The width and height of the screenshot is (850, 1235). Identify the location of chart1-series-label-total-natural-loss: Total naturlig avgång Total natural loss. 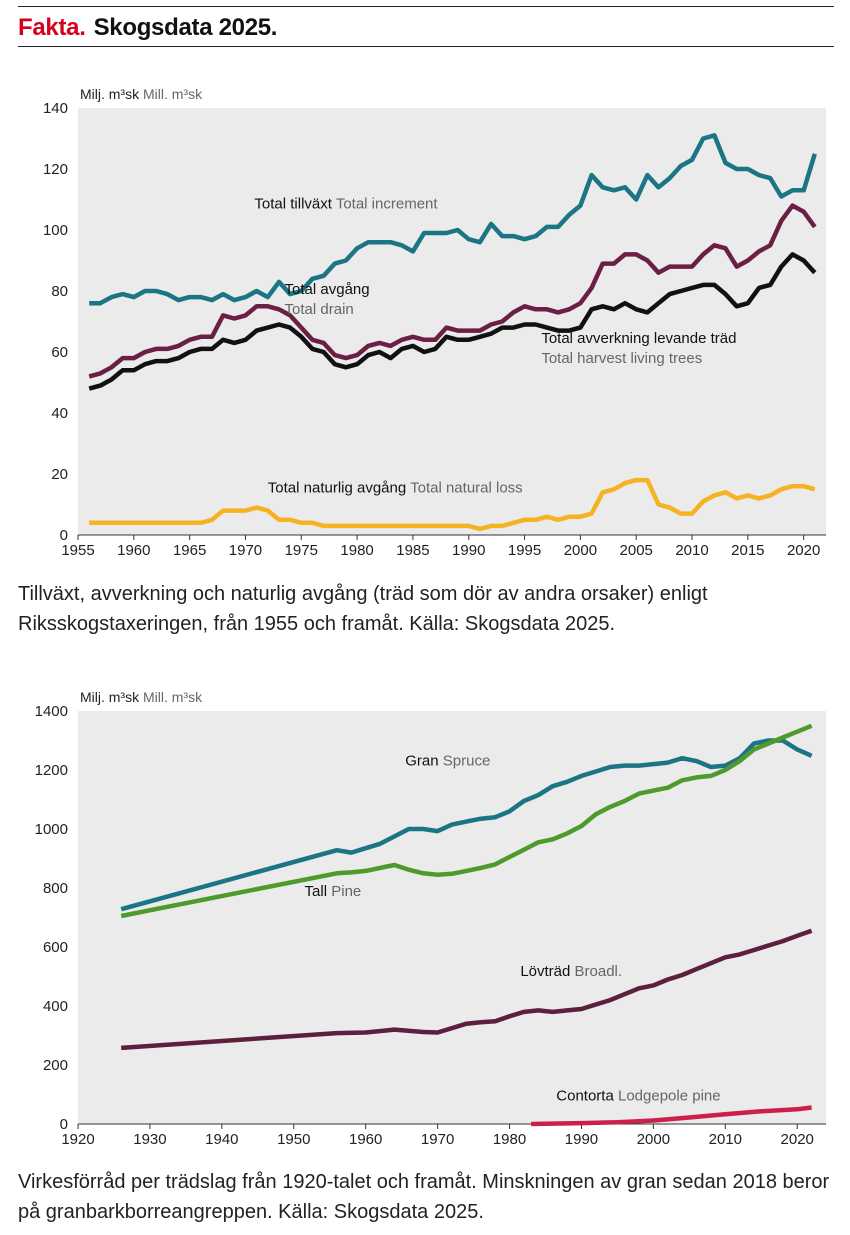
(395, 487).